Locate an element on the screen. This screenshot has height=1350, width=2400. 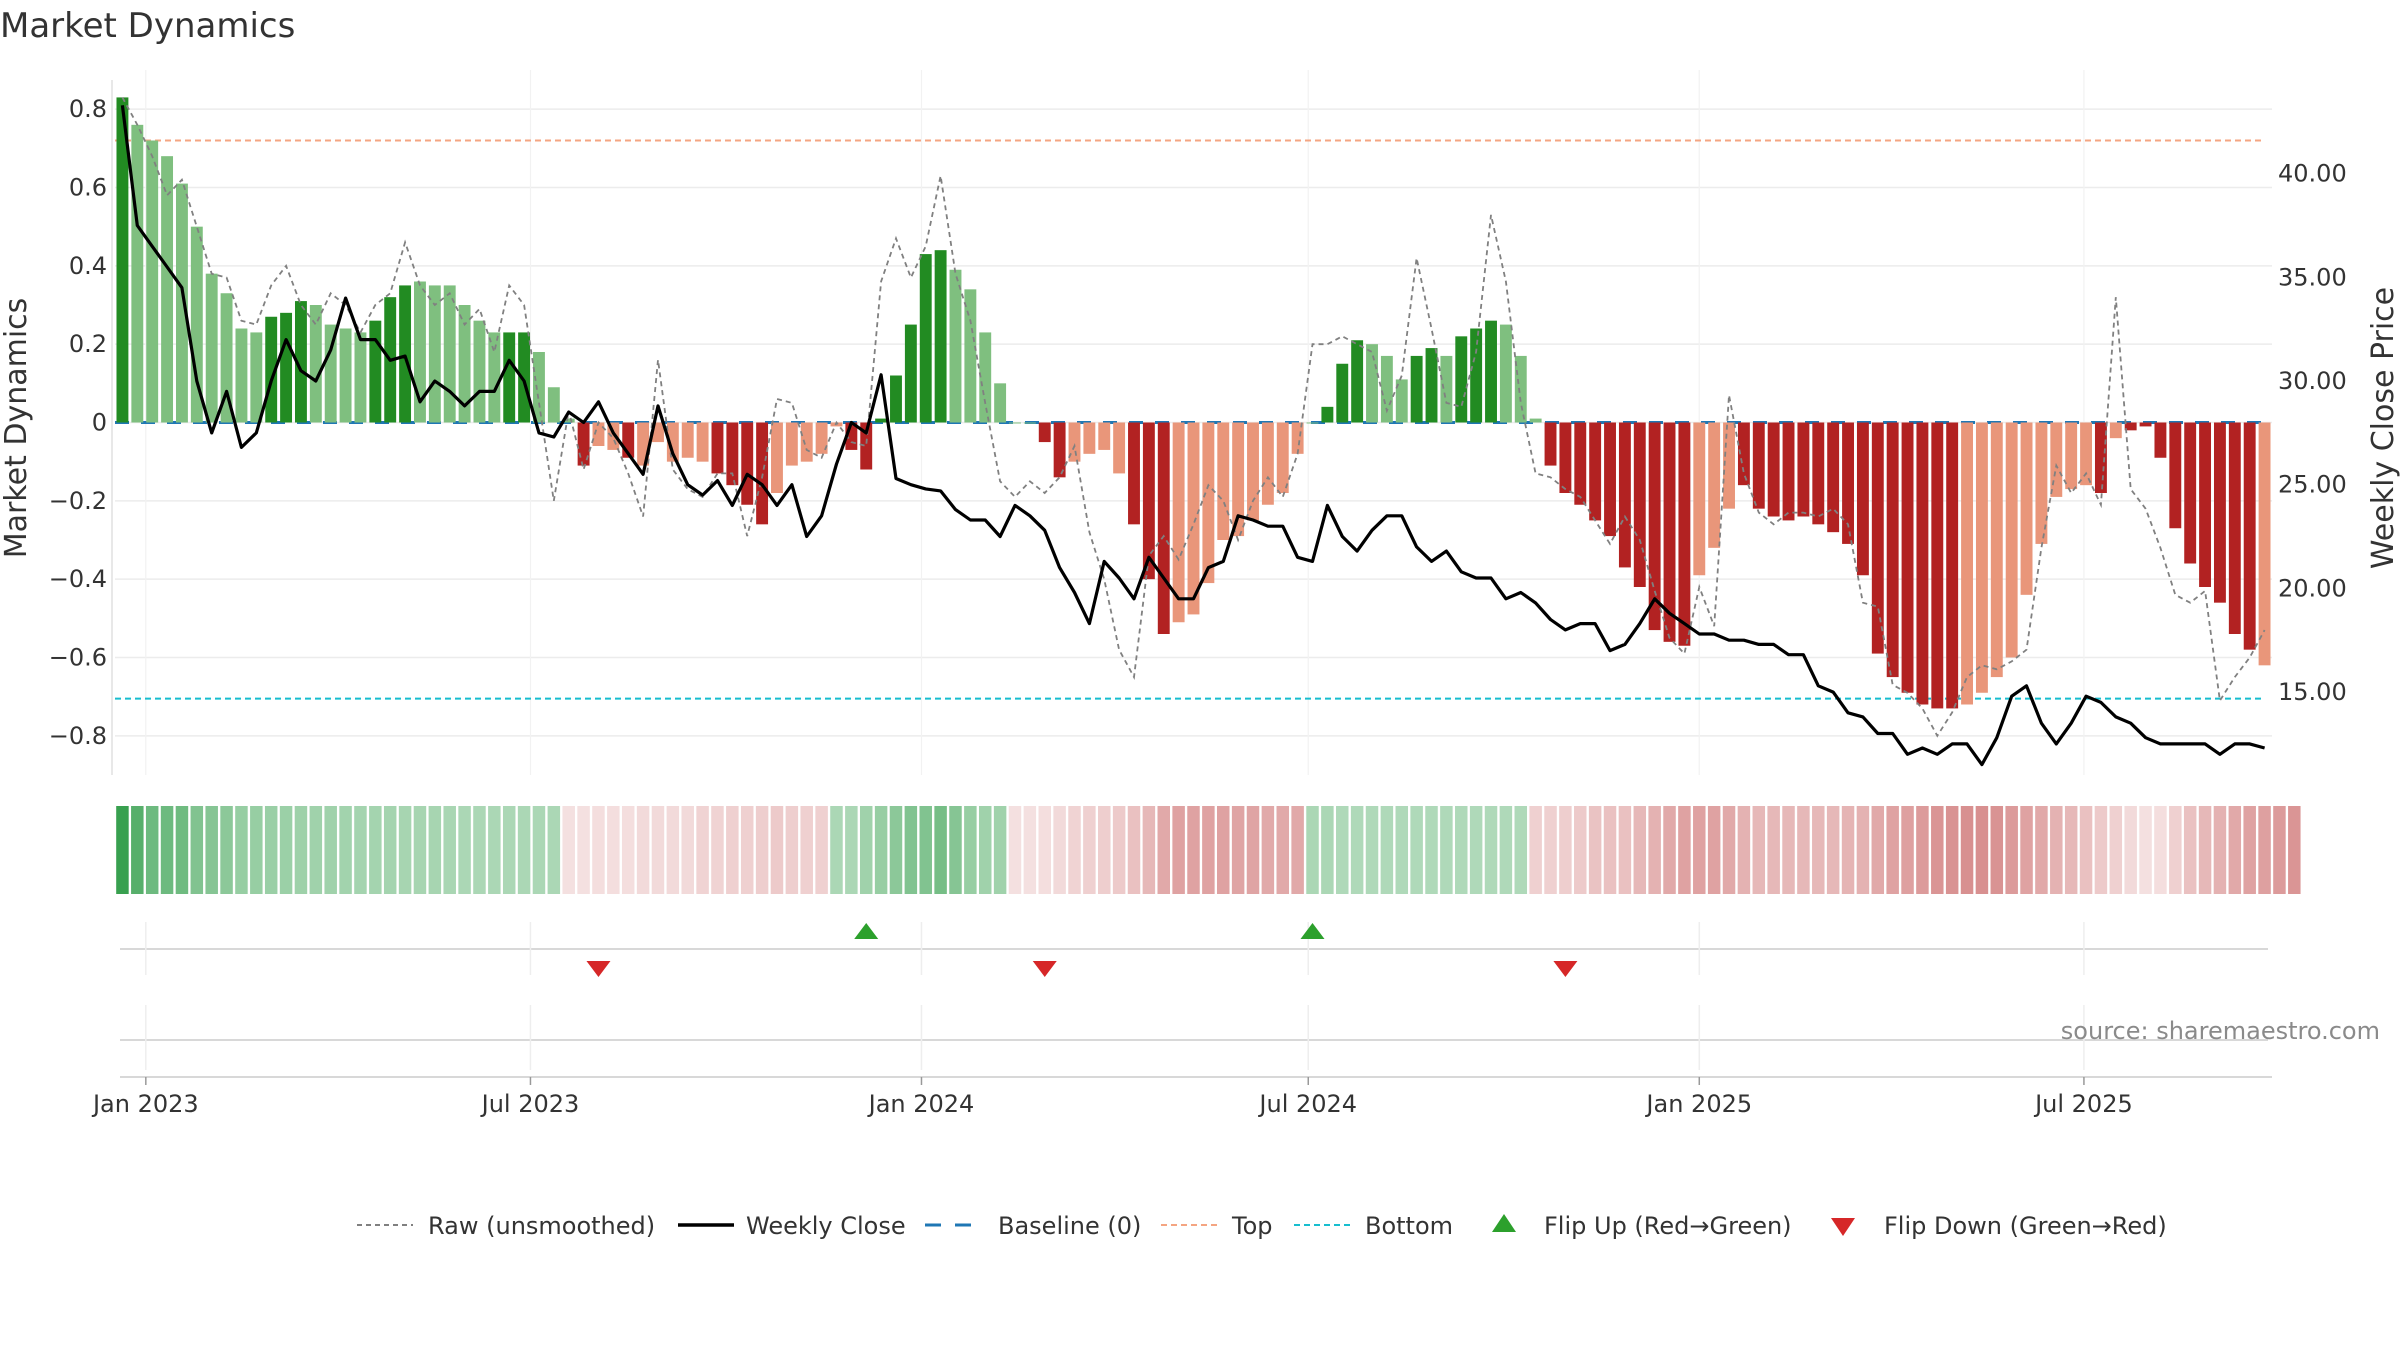
x-tick-label: Jul 2025 is located at coordinates (2083, 1104).